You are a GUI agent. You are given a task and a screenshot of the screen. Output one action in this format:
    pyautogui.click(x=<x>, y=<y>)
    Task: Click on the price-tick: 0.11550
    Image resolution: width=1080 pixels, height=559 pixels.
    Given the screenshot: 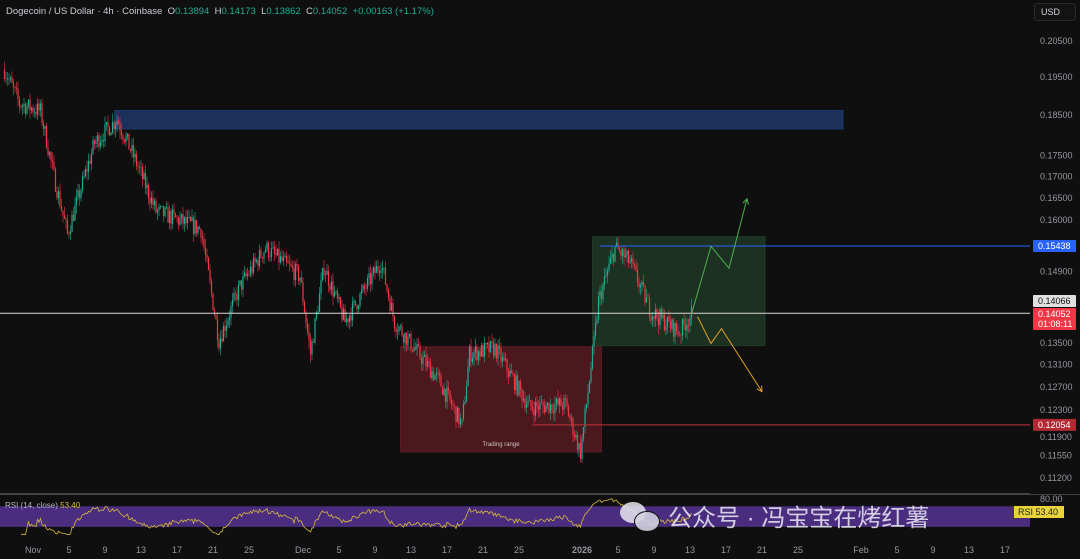 What is the action you would take?
    pyautogui.click(x=1056, y=456)
    